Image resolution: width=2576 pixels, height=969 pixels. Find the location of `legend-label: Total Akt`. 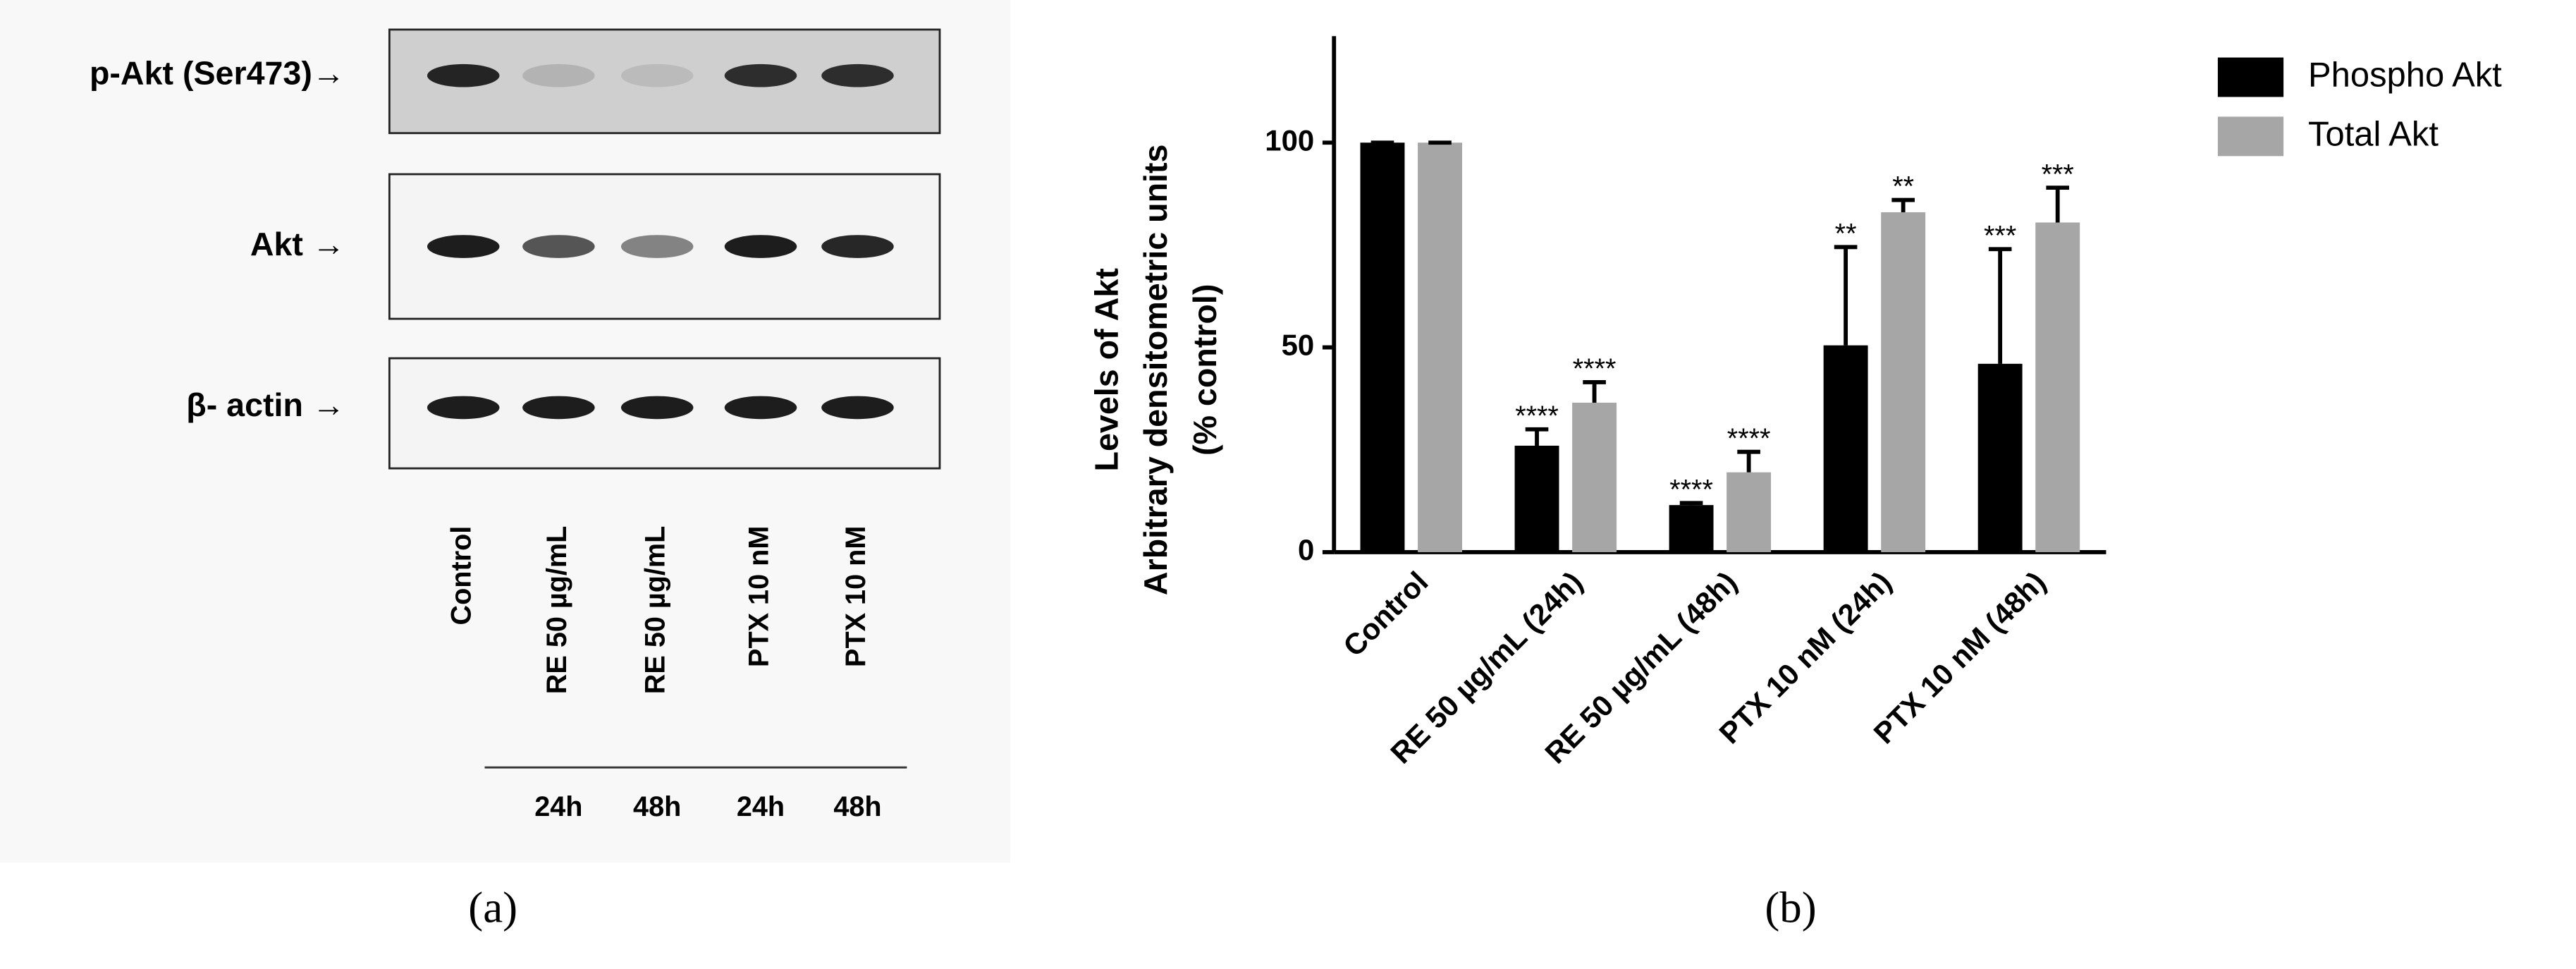

legend-label: Total Akt is located at coordinates (2373, 134).